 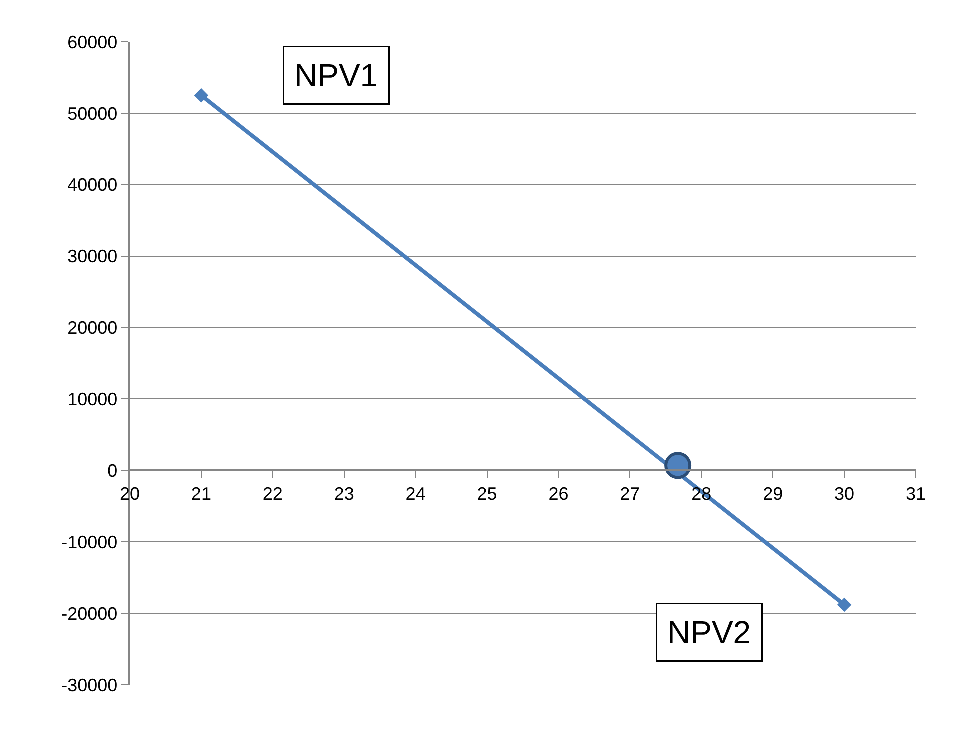 I want to click on y-tick-label: 50000, so click(x=93, y=114).